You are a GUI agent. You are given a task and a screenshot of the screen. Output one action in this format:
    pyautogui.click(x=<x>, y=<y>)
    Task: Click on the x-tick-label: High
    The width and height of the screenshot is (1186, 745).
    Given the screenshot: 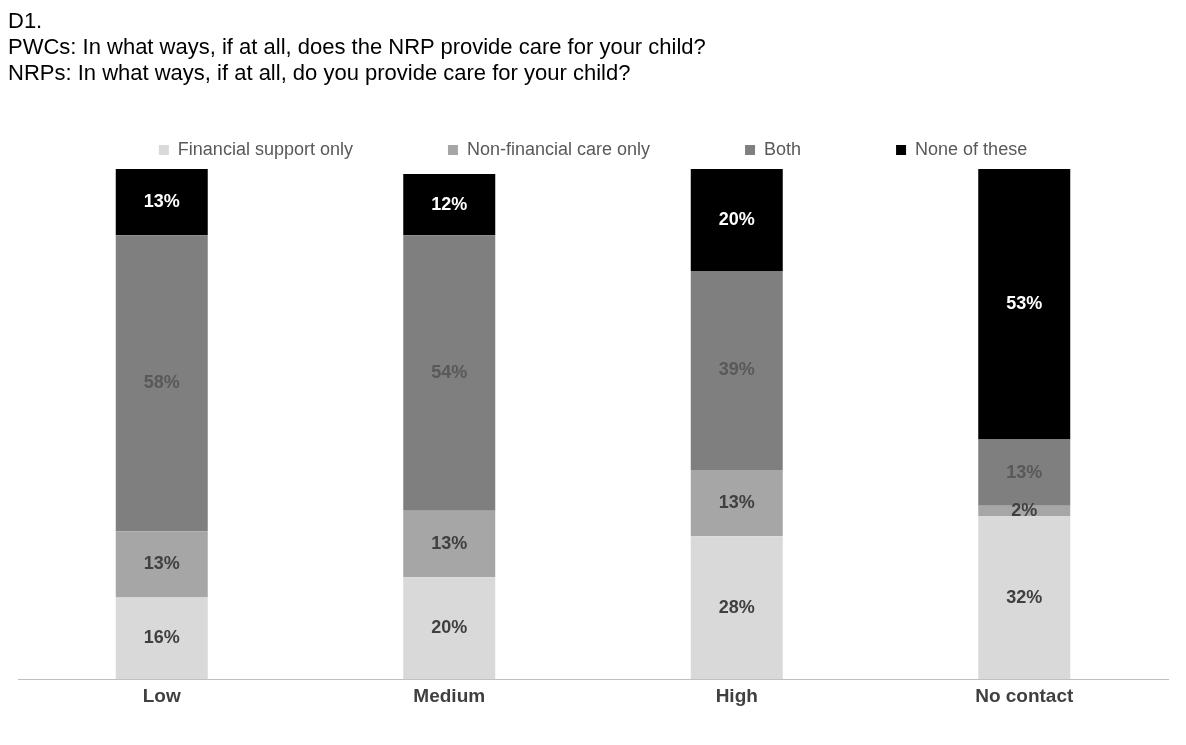 What is the action you would take?
    pyautogui.click(x=736, y=695)
    